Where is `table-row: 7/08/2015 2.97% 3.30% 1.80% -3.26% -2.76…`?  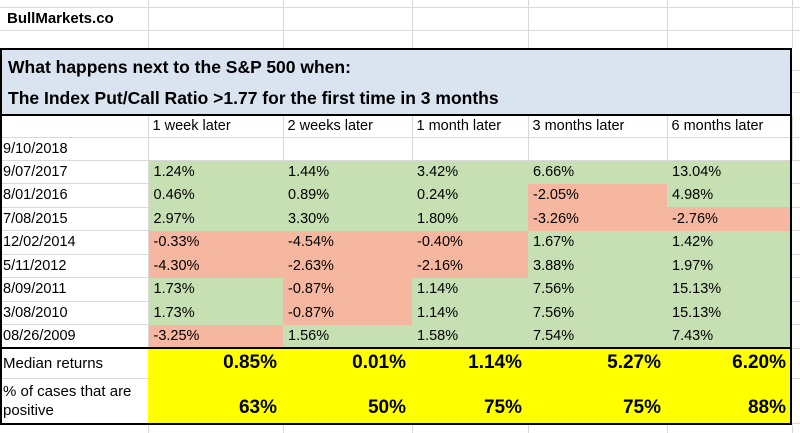
table-row: 7/08/2015 2.97% 3.30% 1.80% -3.26% -2.76… is located at coordinates (400, 219).